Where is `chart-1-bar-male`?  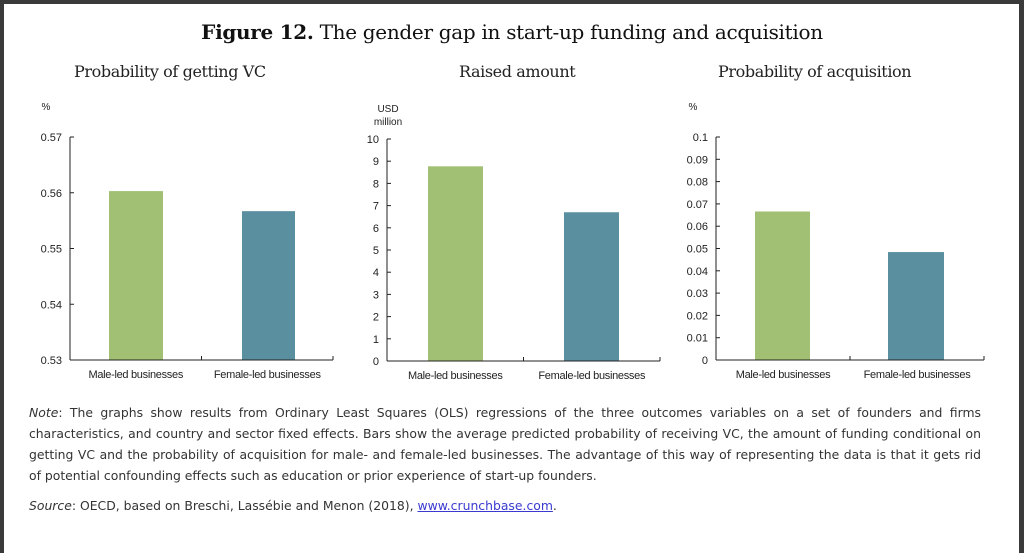
chart-1-bar-male is located at coordinates (136, 275).